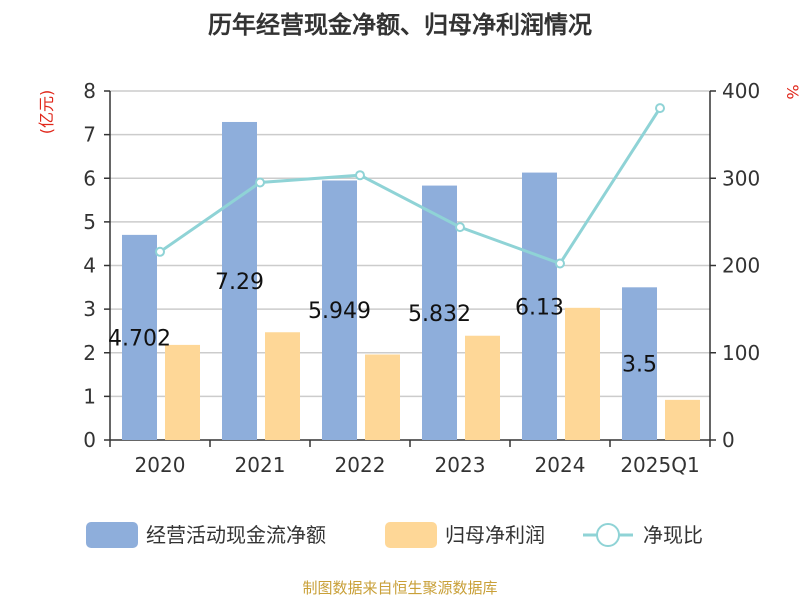  I want to click on cashflow-bar-label: 5.949, so click(339, 311).